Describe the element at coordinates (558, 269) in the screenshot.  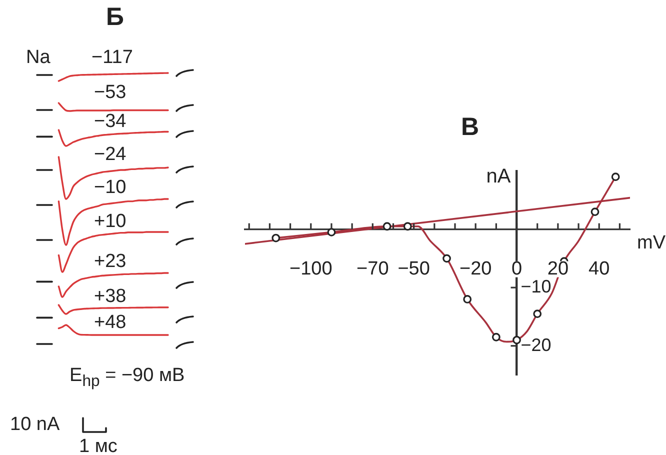
I see `x-tick-label: 20` at that location.